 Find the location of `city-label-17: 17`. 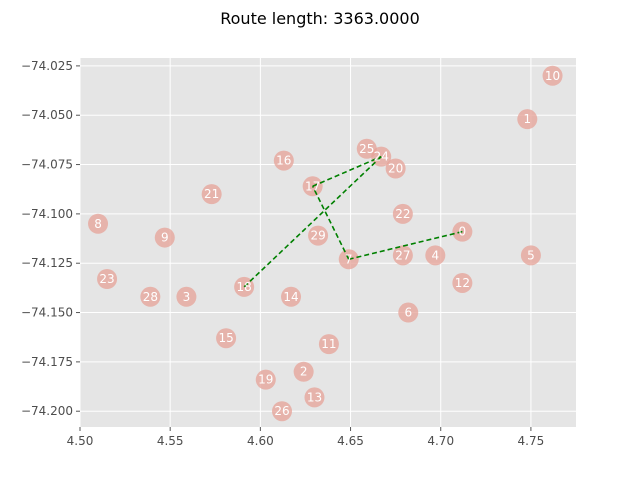

city-label-17: 17 is located at coordinates (312, 186).